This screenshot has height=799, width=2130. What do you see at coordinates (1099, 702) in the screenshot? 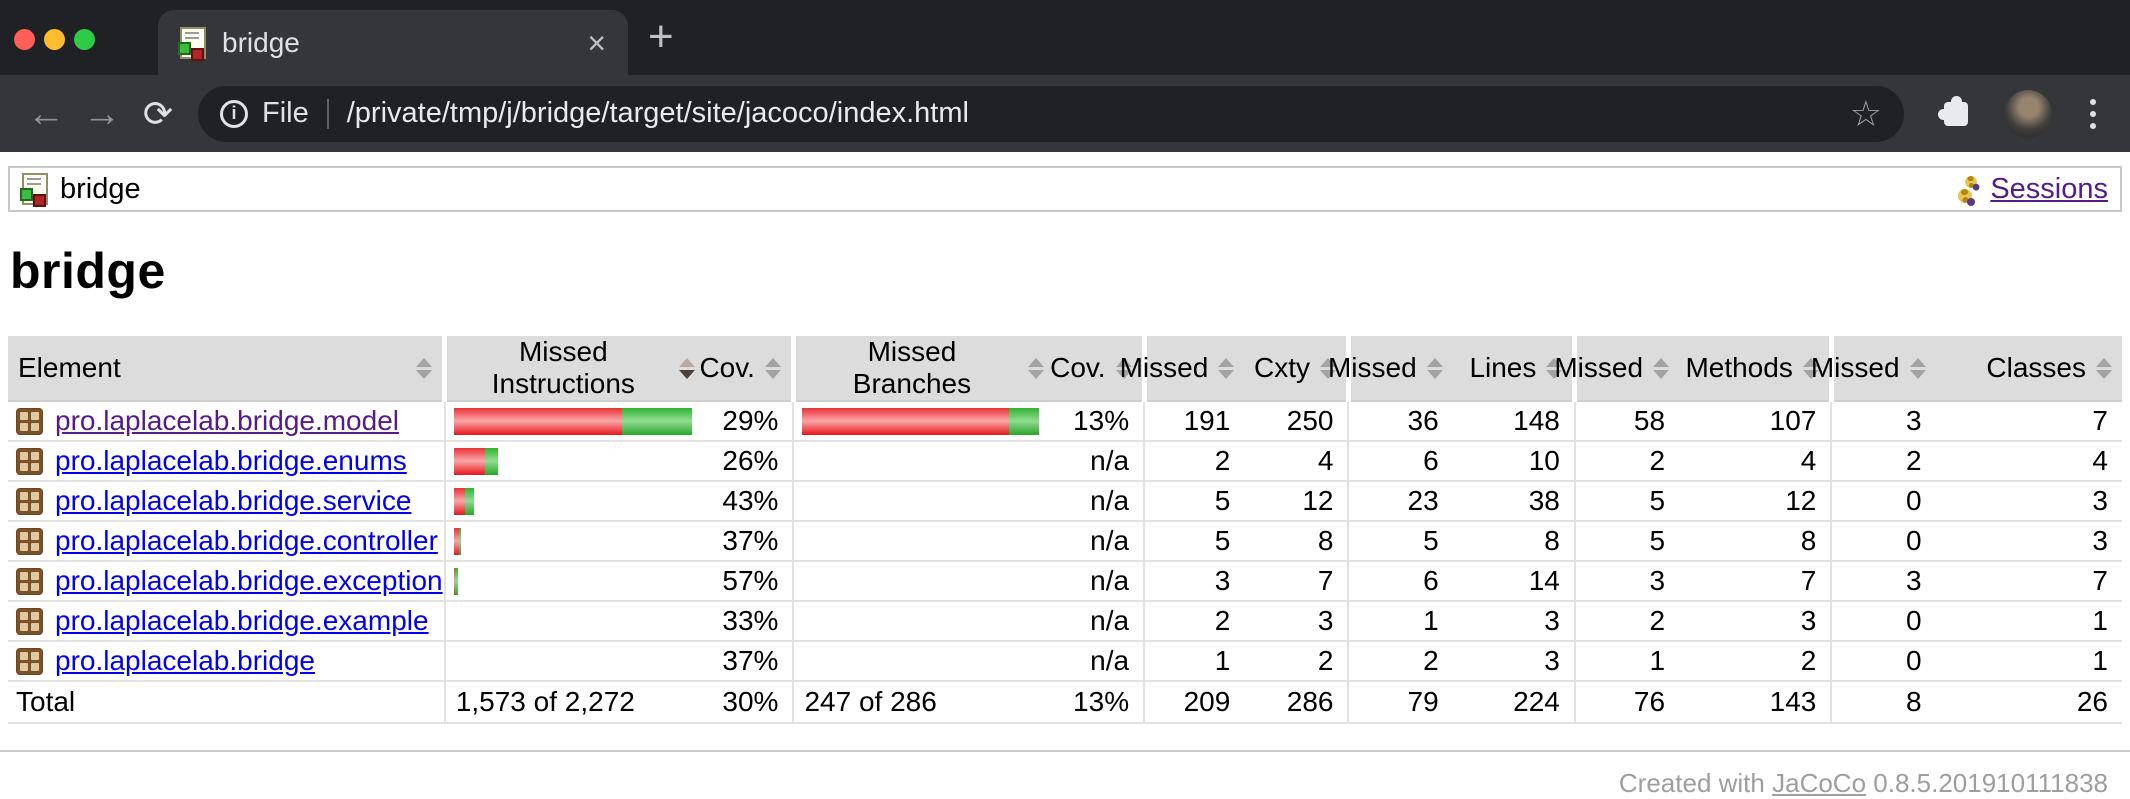
I see `total-branch-coverage: 13%` at bounding box center [1099, 702].